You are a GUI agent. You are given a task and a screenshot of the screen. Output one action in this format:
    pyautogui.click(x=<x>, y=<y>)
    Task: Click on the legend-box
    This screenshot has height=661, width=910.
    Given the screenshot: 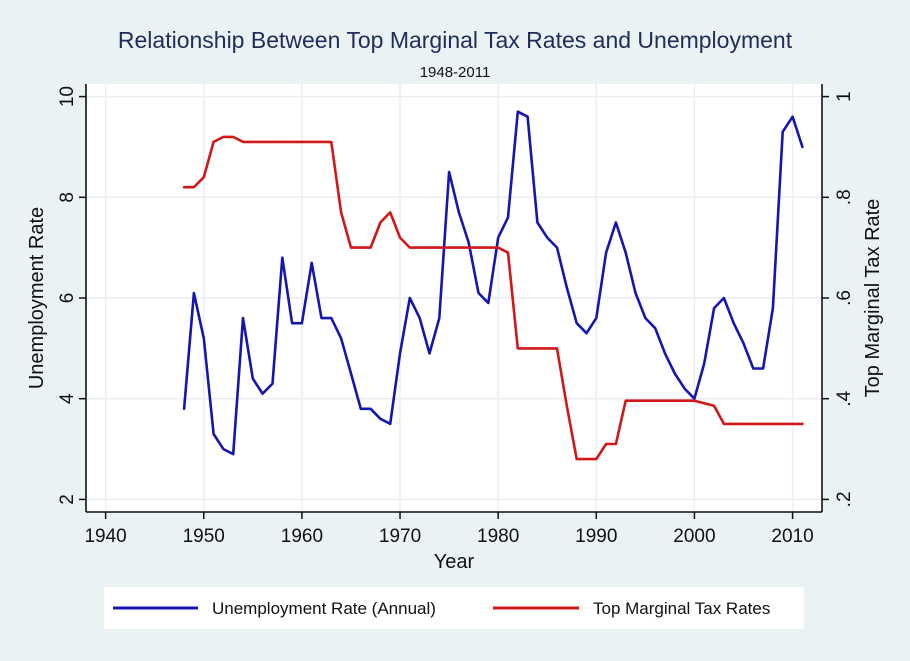 What is the action you would take?
    pyautogui.click(x=454, y=608)
    